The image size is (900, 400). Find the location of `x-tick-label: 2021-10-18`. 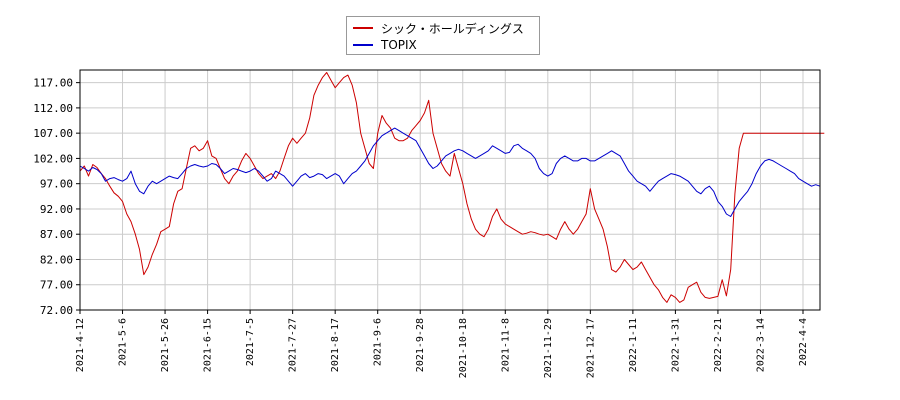

x-tick-label: 2021-10-18 is located at coordinates (463, 348).